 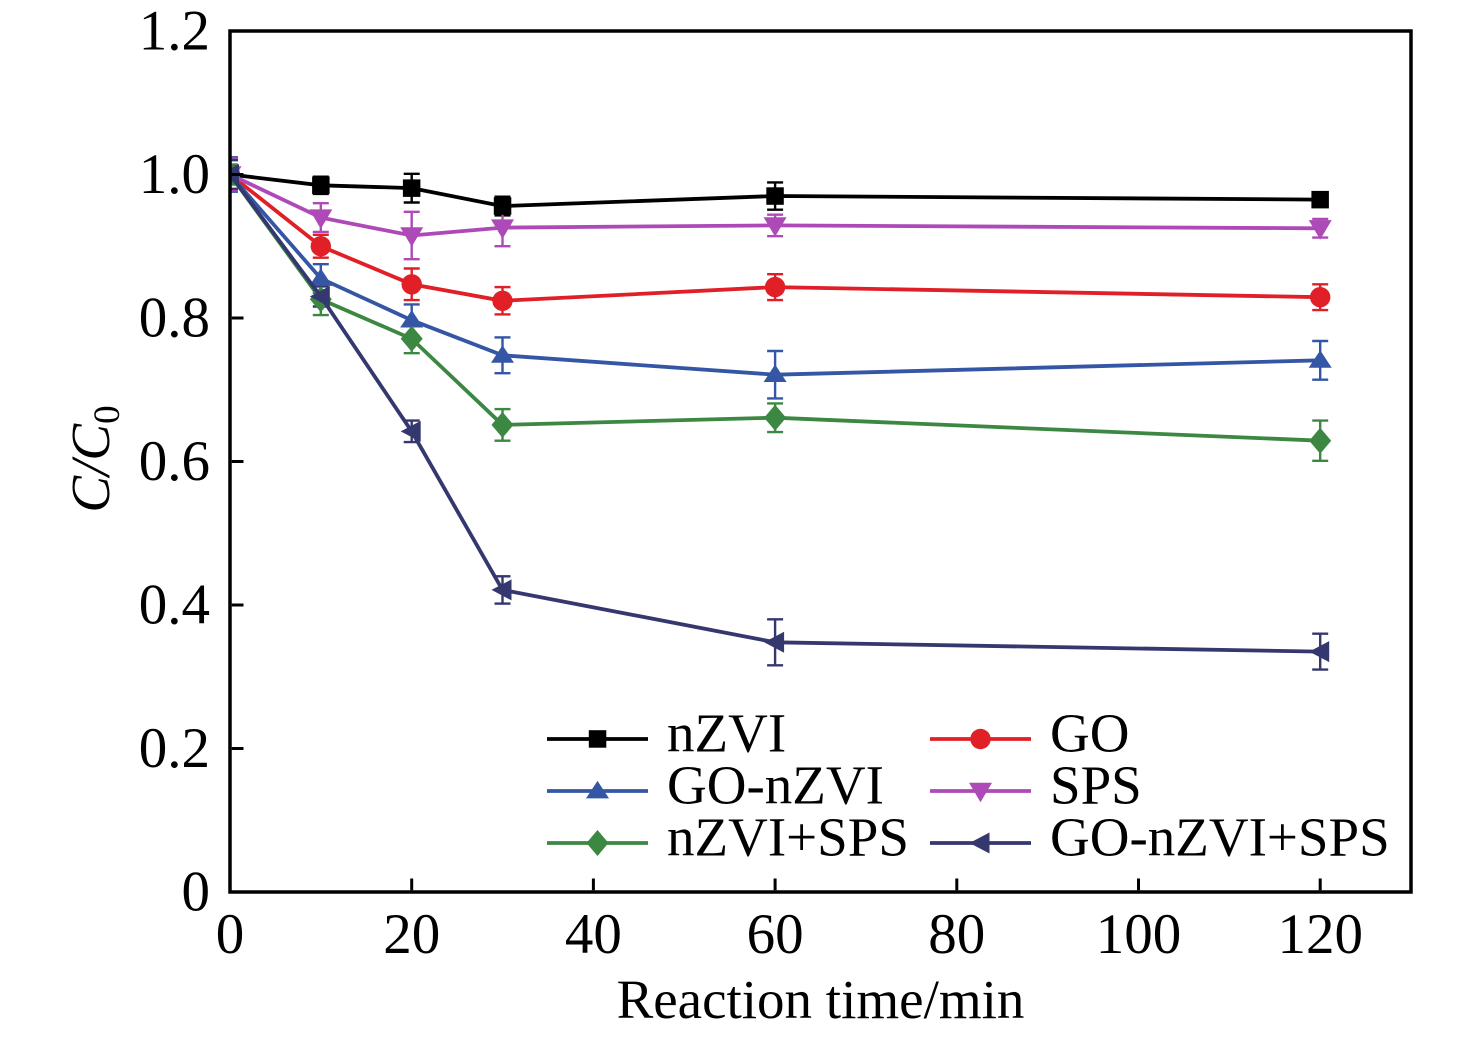 I want to click on svg-text: GO-nZVI, so click(x=775, y=785).